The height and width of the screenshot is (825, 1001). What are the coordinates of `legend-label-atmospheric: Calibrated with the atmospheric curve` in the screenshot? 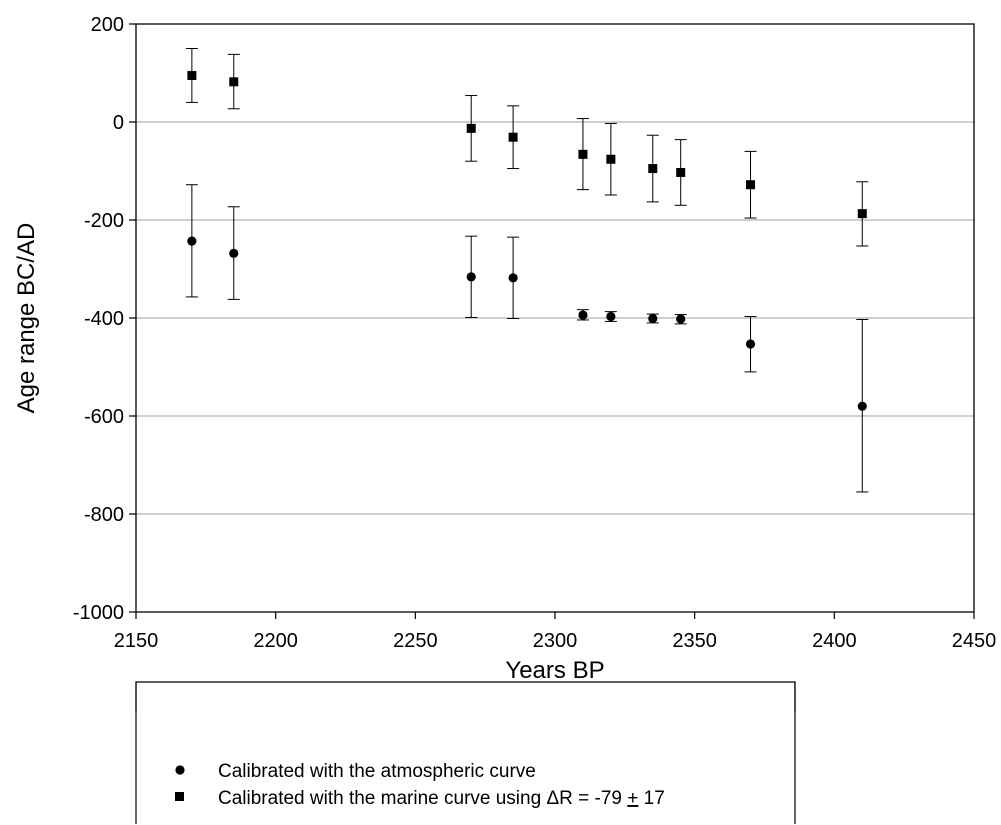 It's located at (377, 771).